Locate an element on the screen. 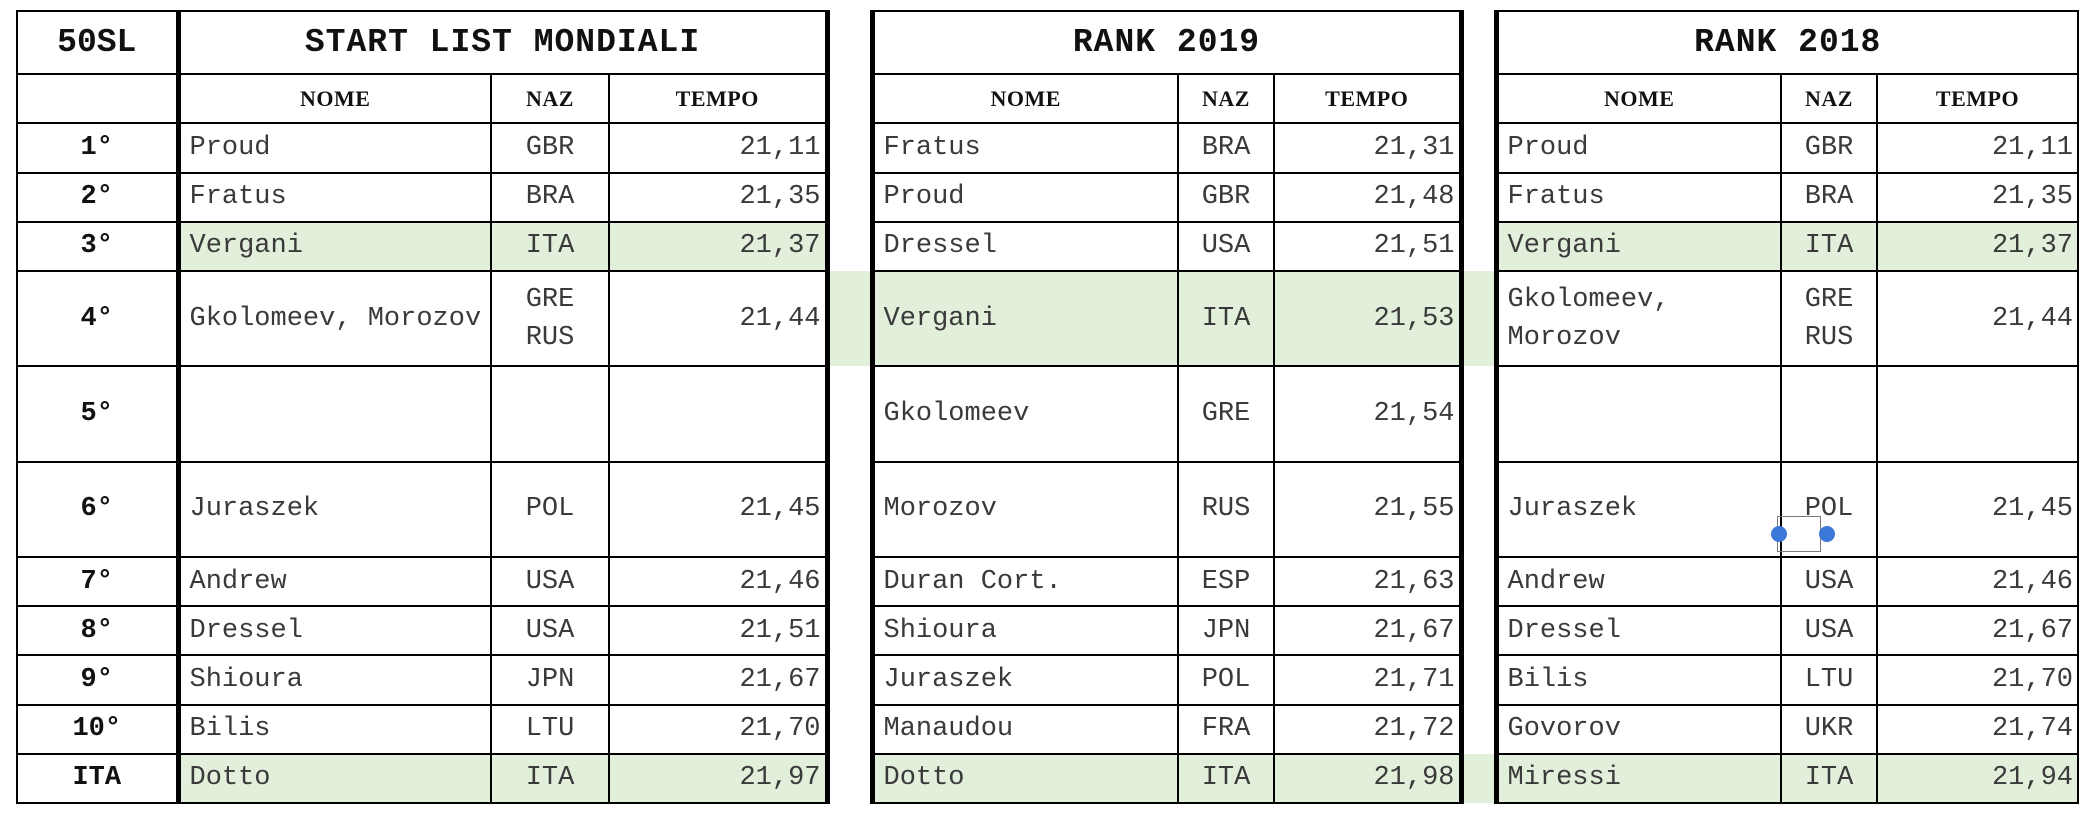 This screenshot has height=816, width=2094. name-cell: Manaudou is located at coordinates (1025, 729).